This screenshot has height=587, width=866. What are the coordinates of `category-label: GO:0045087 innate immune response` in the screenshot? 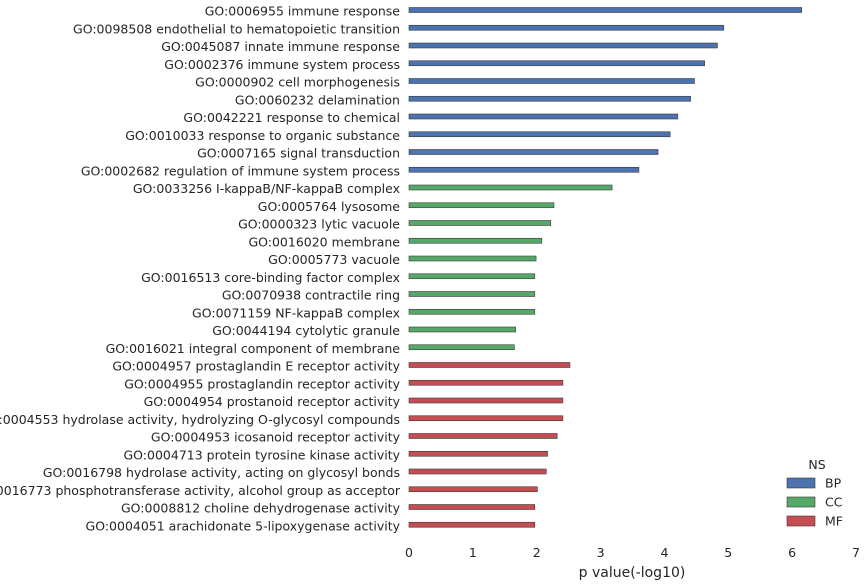 It's located at (280, 46).